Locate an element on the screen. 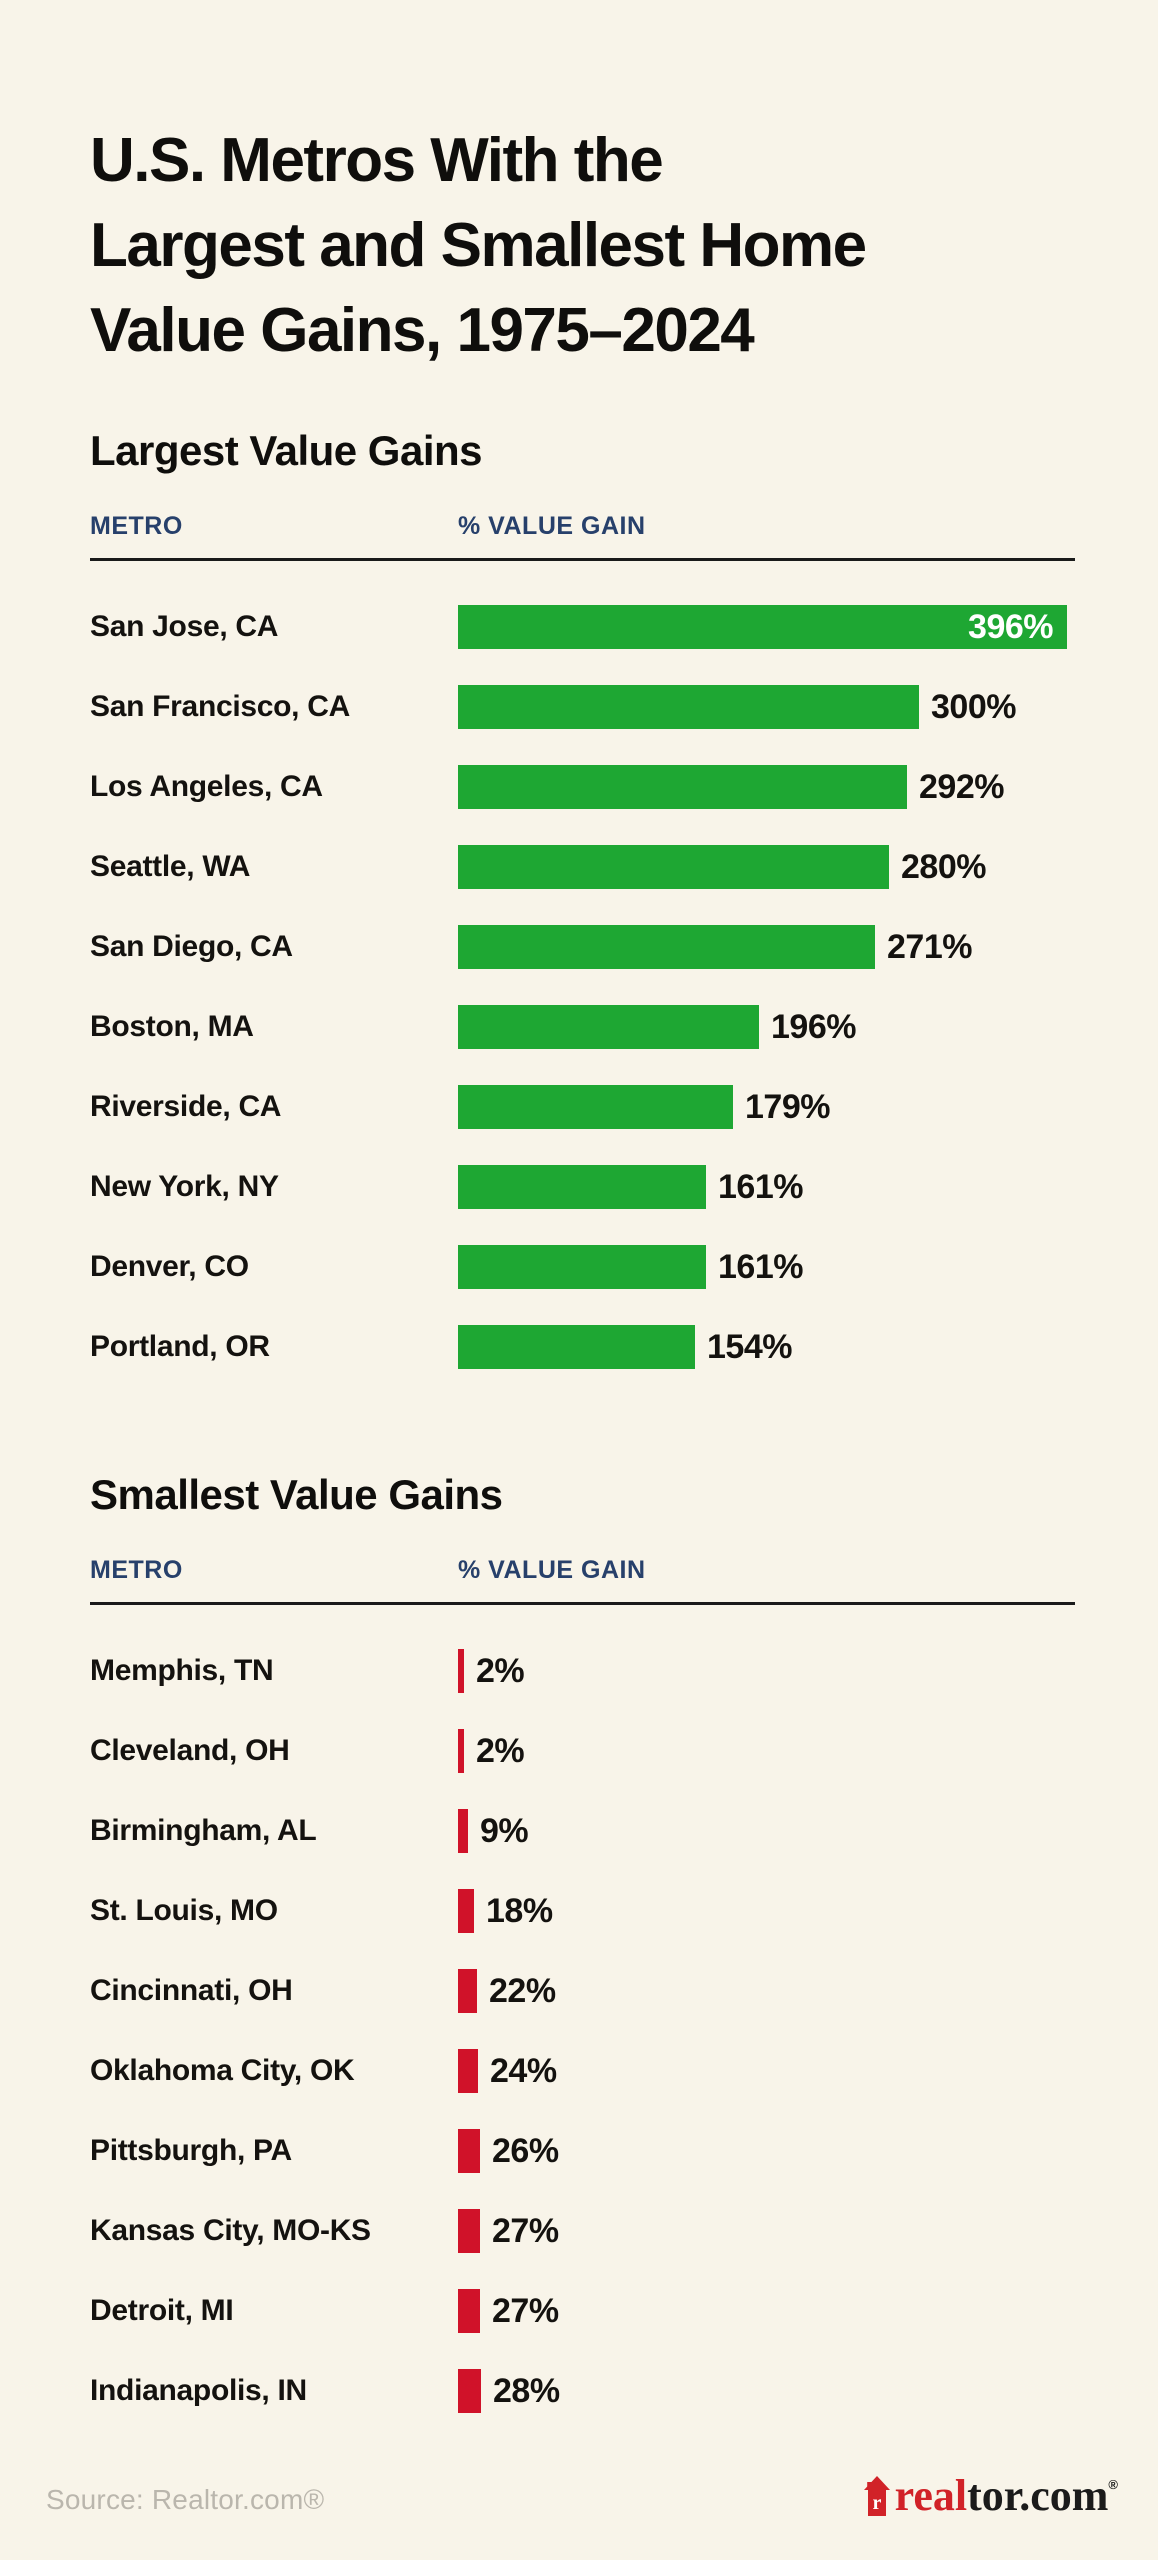 This screenshot has height=2560, width=1158. metro-label: Kansas City, MO-KS is located at coordinates (230, 2230).